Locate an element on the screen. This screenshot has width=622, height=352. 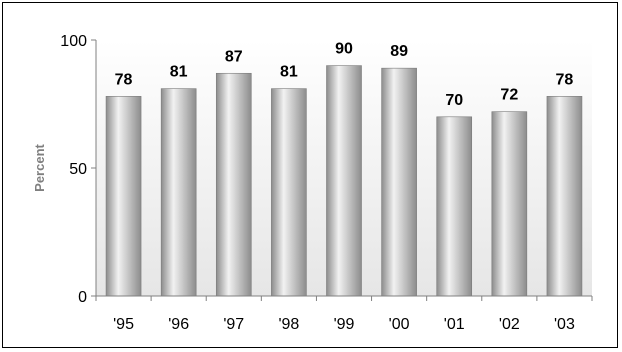
data-label-1: 81 is located at coordinates (179, 72).